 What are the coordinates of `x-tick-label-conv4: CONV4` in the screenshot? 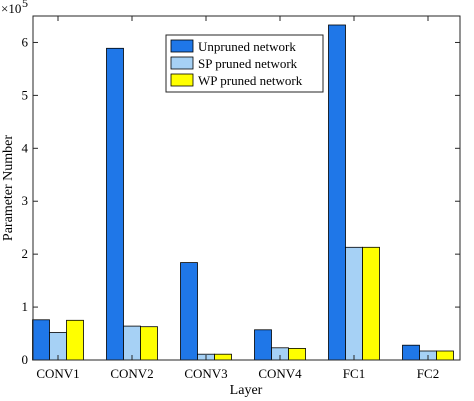 It's located at (280, 373).